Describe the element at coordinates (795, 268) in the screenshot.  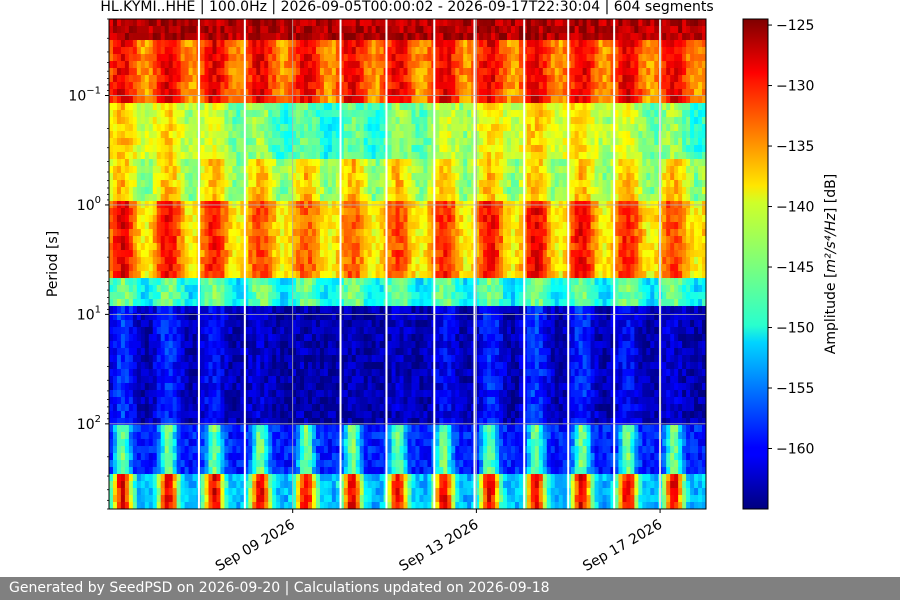
I see `colorbar-tick-label: −145` at that location.